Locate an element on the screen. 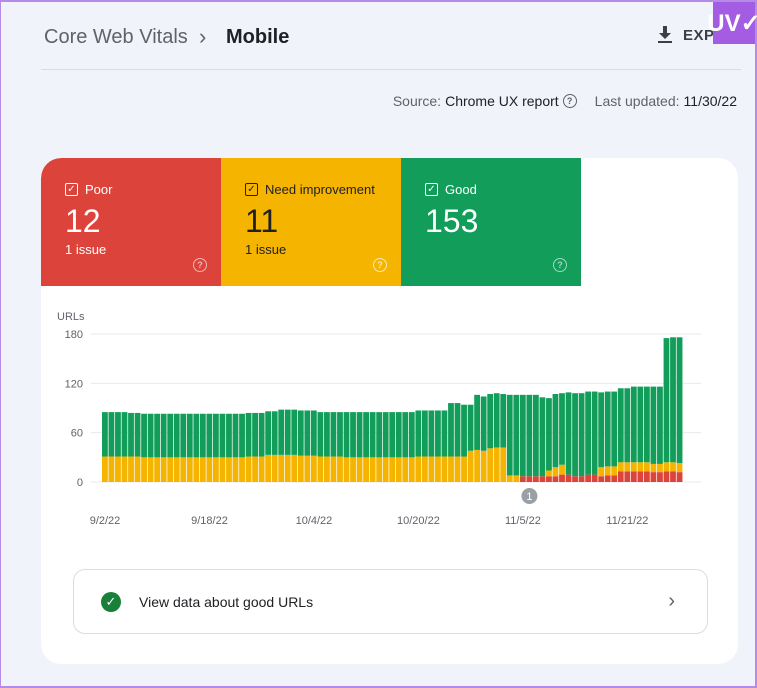  annotation-marker is located at coordinates (529, 496).